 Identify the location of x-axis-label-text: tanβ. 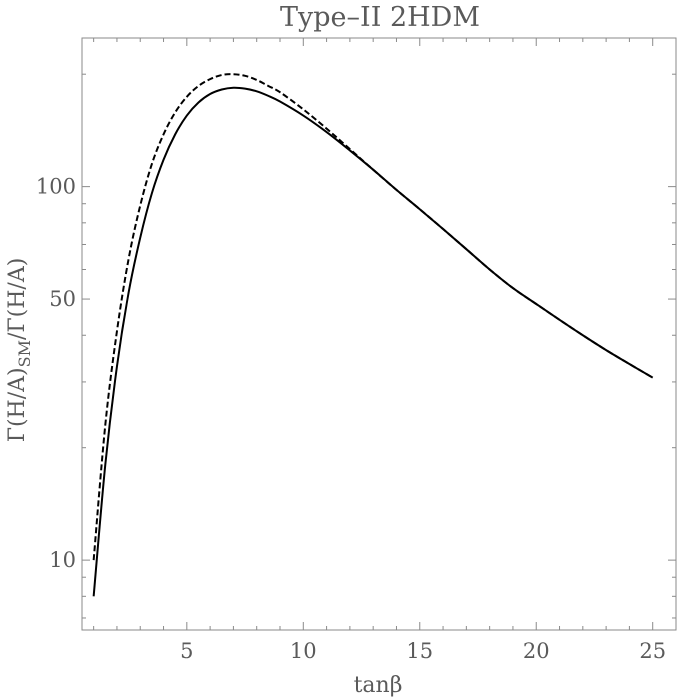
(378, 685).